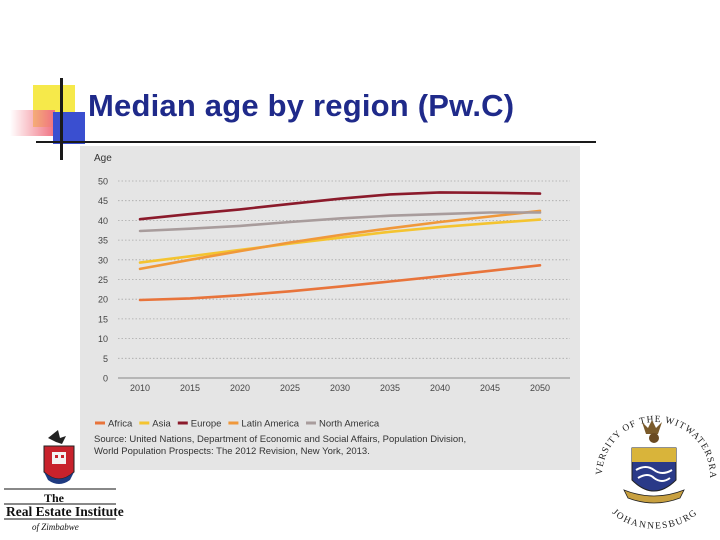 The image size is (720, 540). Describe the element at coordinates (60, 475) in the screenshot. I see `rei-logo-crest` at that location.